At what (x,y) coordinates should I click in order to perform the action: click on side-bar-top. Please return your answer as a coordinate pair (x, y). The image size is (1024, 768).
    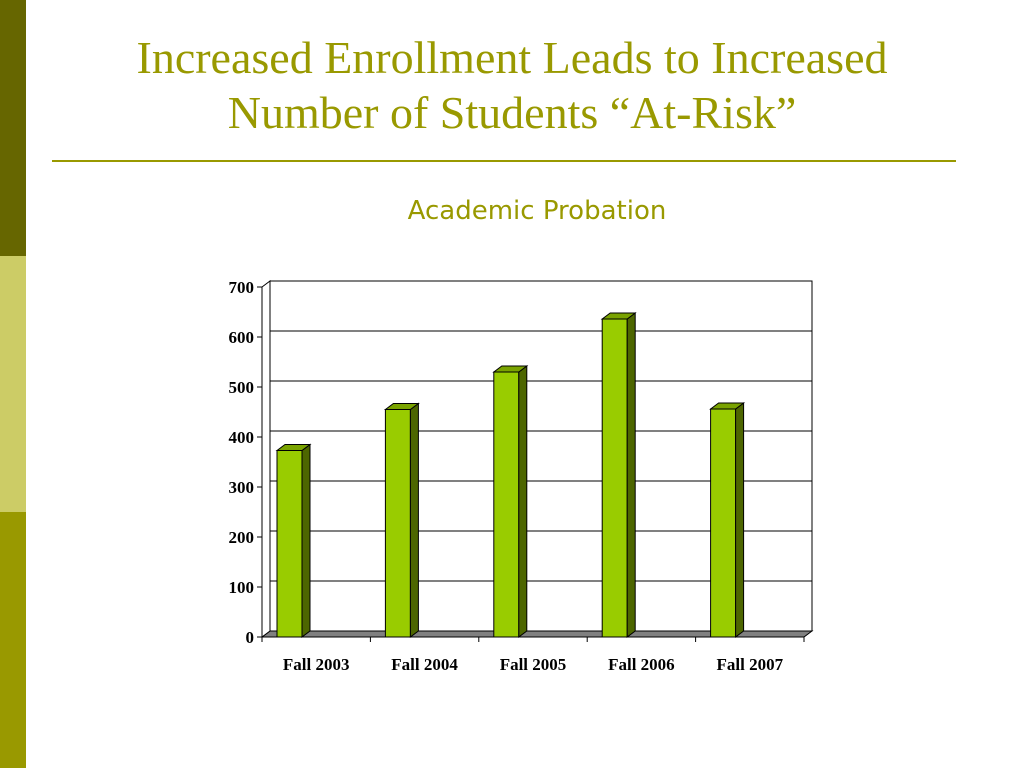
    Looking at the image, I should click on (13, 128).